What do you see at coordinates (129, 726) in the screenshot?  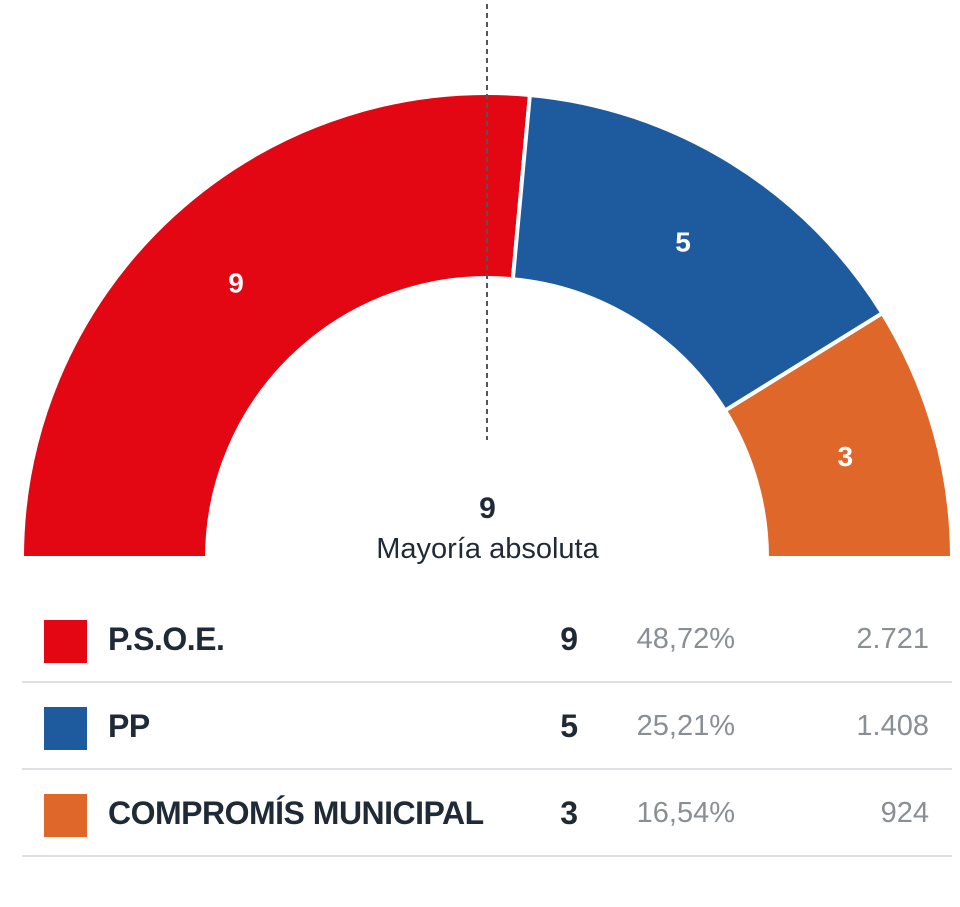 I see `party-name: PP` at bounding box center [129, 726].